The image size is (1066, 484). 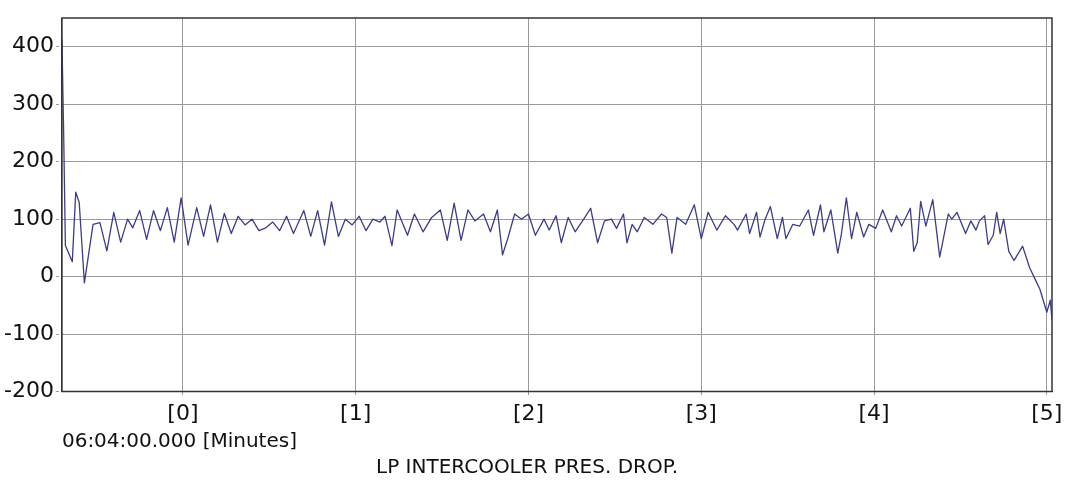 I want to click on x-tick-label: [5], so click(x=1047, y=412).